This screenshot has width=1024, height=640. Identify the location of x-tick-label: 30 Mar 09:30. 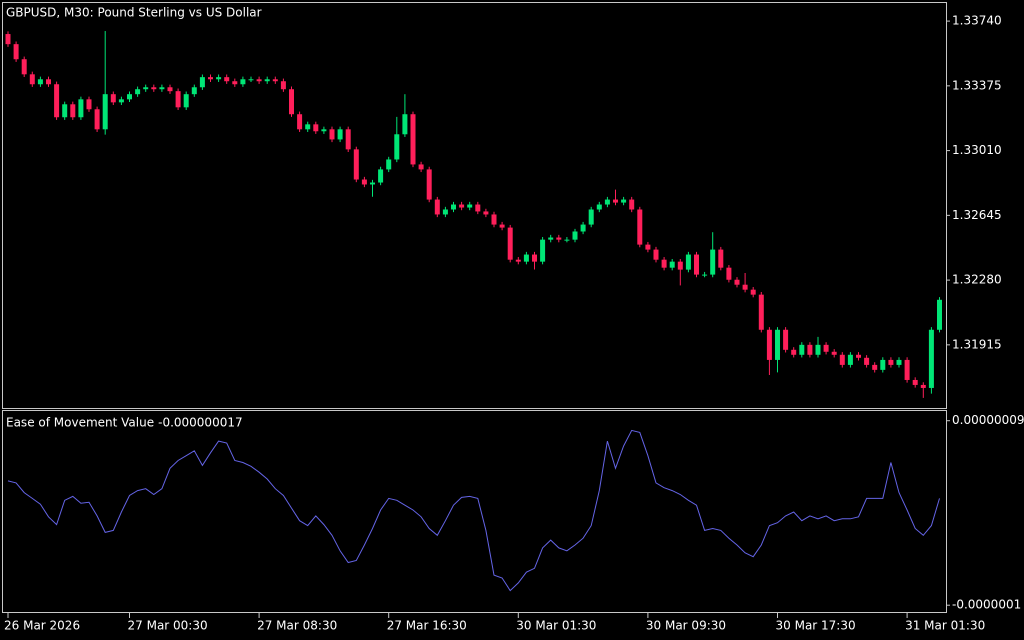
(686, 626).